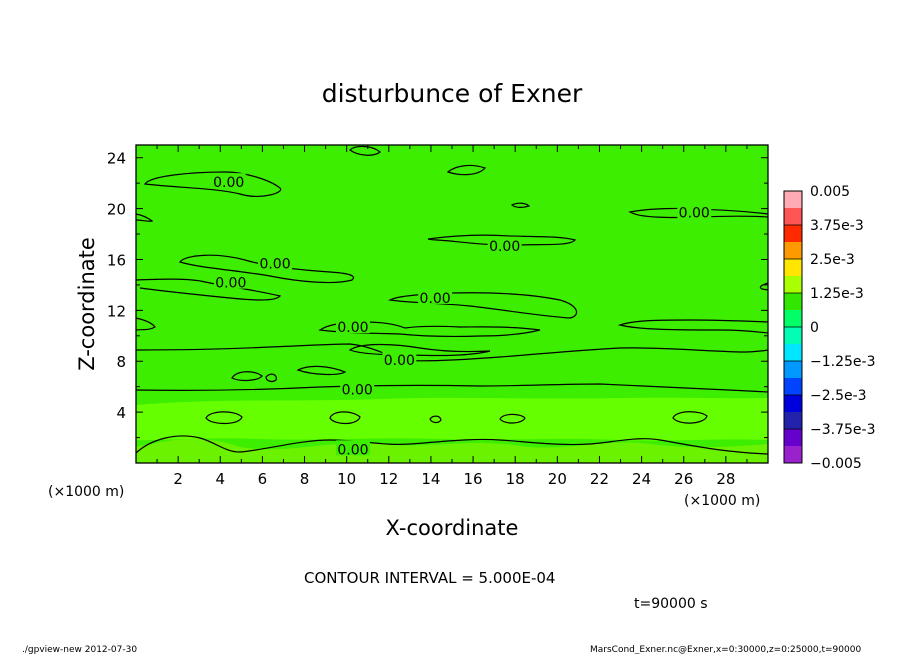 The image size is (904, 654). What do you see at coordinates (836, 464) in the screenshot?
I see `colorbar-label: −0.005` at bounding box center [836, 464].